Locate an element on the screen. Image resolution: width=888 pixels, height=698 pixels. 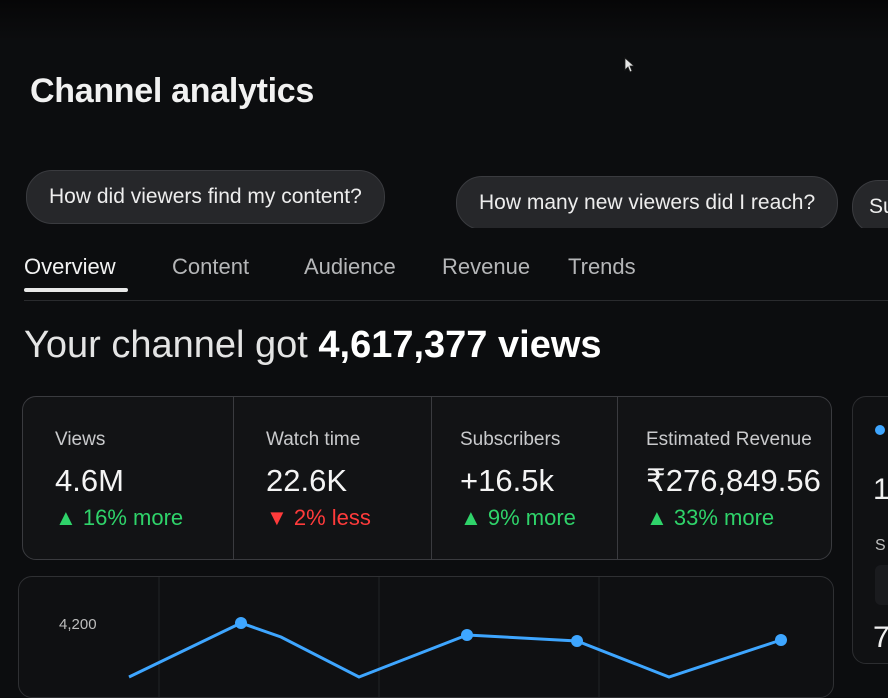
metric-label: Subscribers is located at coordinates (510, 439).